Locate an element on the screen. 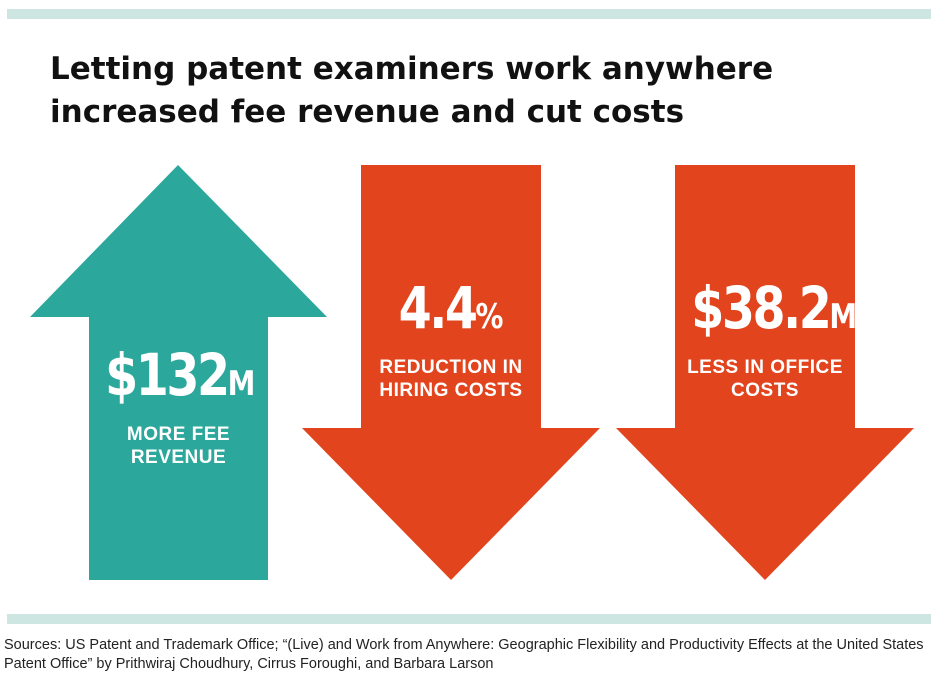  stat-label: LESS IN OFFICE COSTS is located at coordinates (765, 379).